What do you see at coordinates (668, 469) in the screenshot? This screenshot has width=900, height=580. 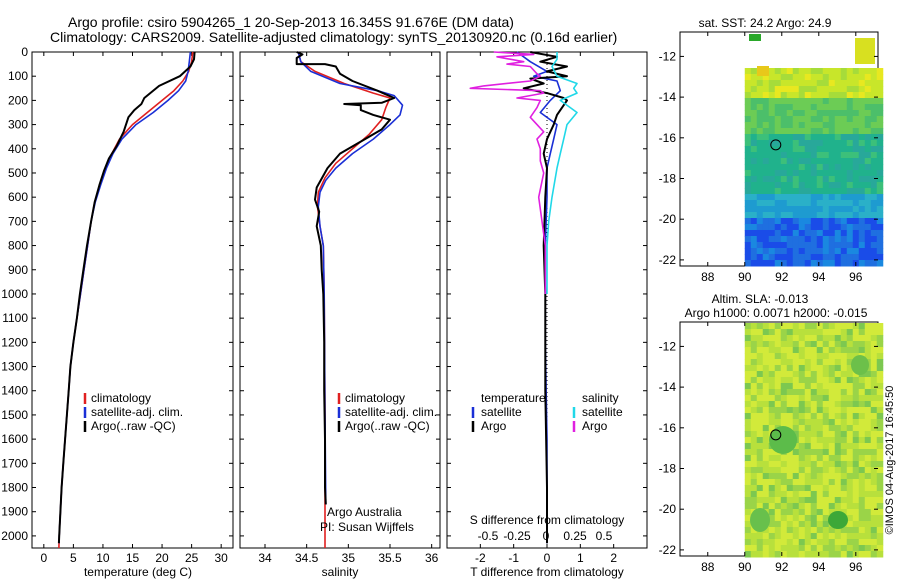 I see `map-y-tick-label: -18` at bounding box center [668, 469].